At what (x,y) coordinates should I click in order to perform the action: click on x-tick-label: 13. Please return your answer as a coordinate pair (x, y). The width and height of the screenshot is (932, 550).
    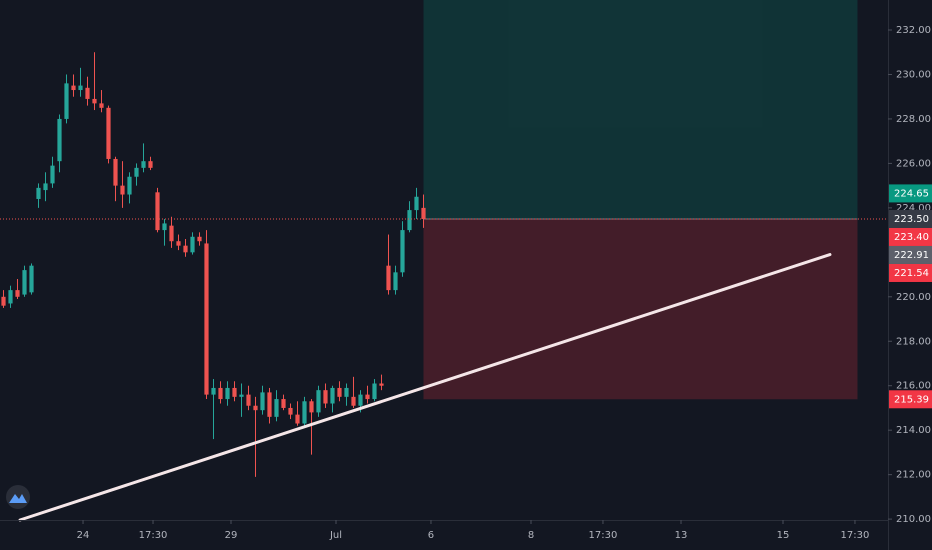
    Looking at the image, I should click on (681, 535).